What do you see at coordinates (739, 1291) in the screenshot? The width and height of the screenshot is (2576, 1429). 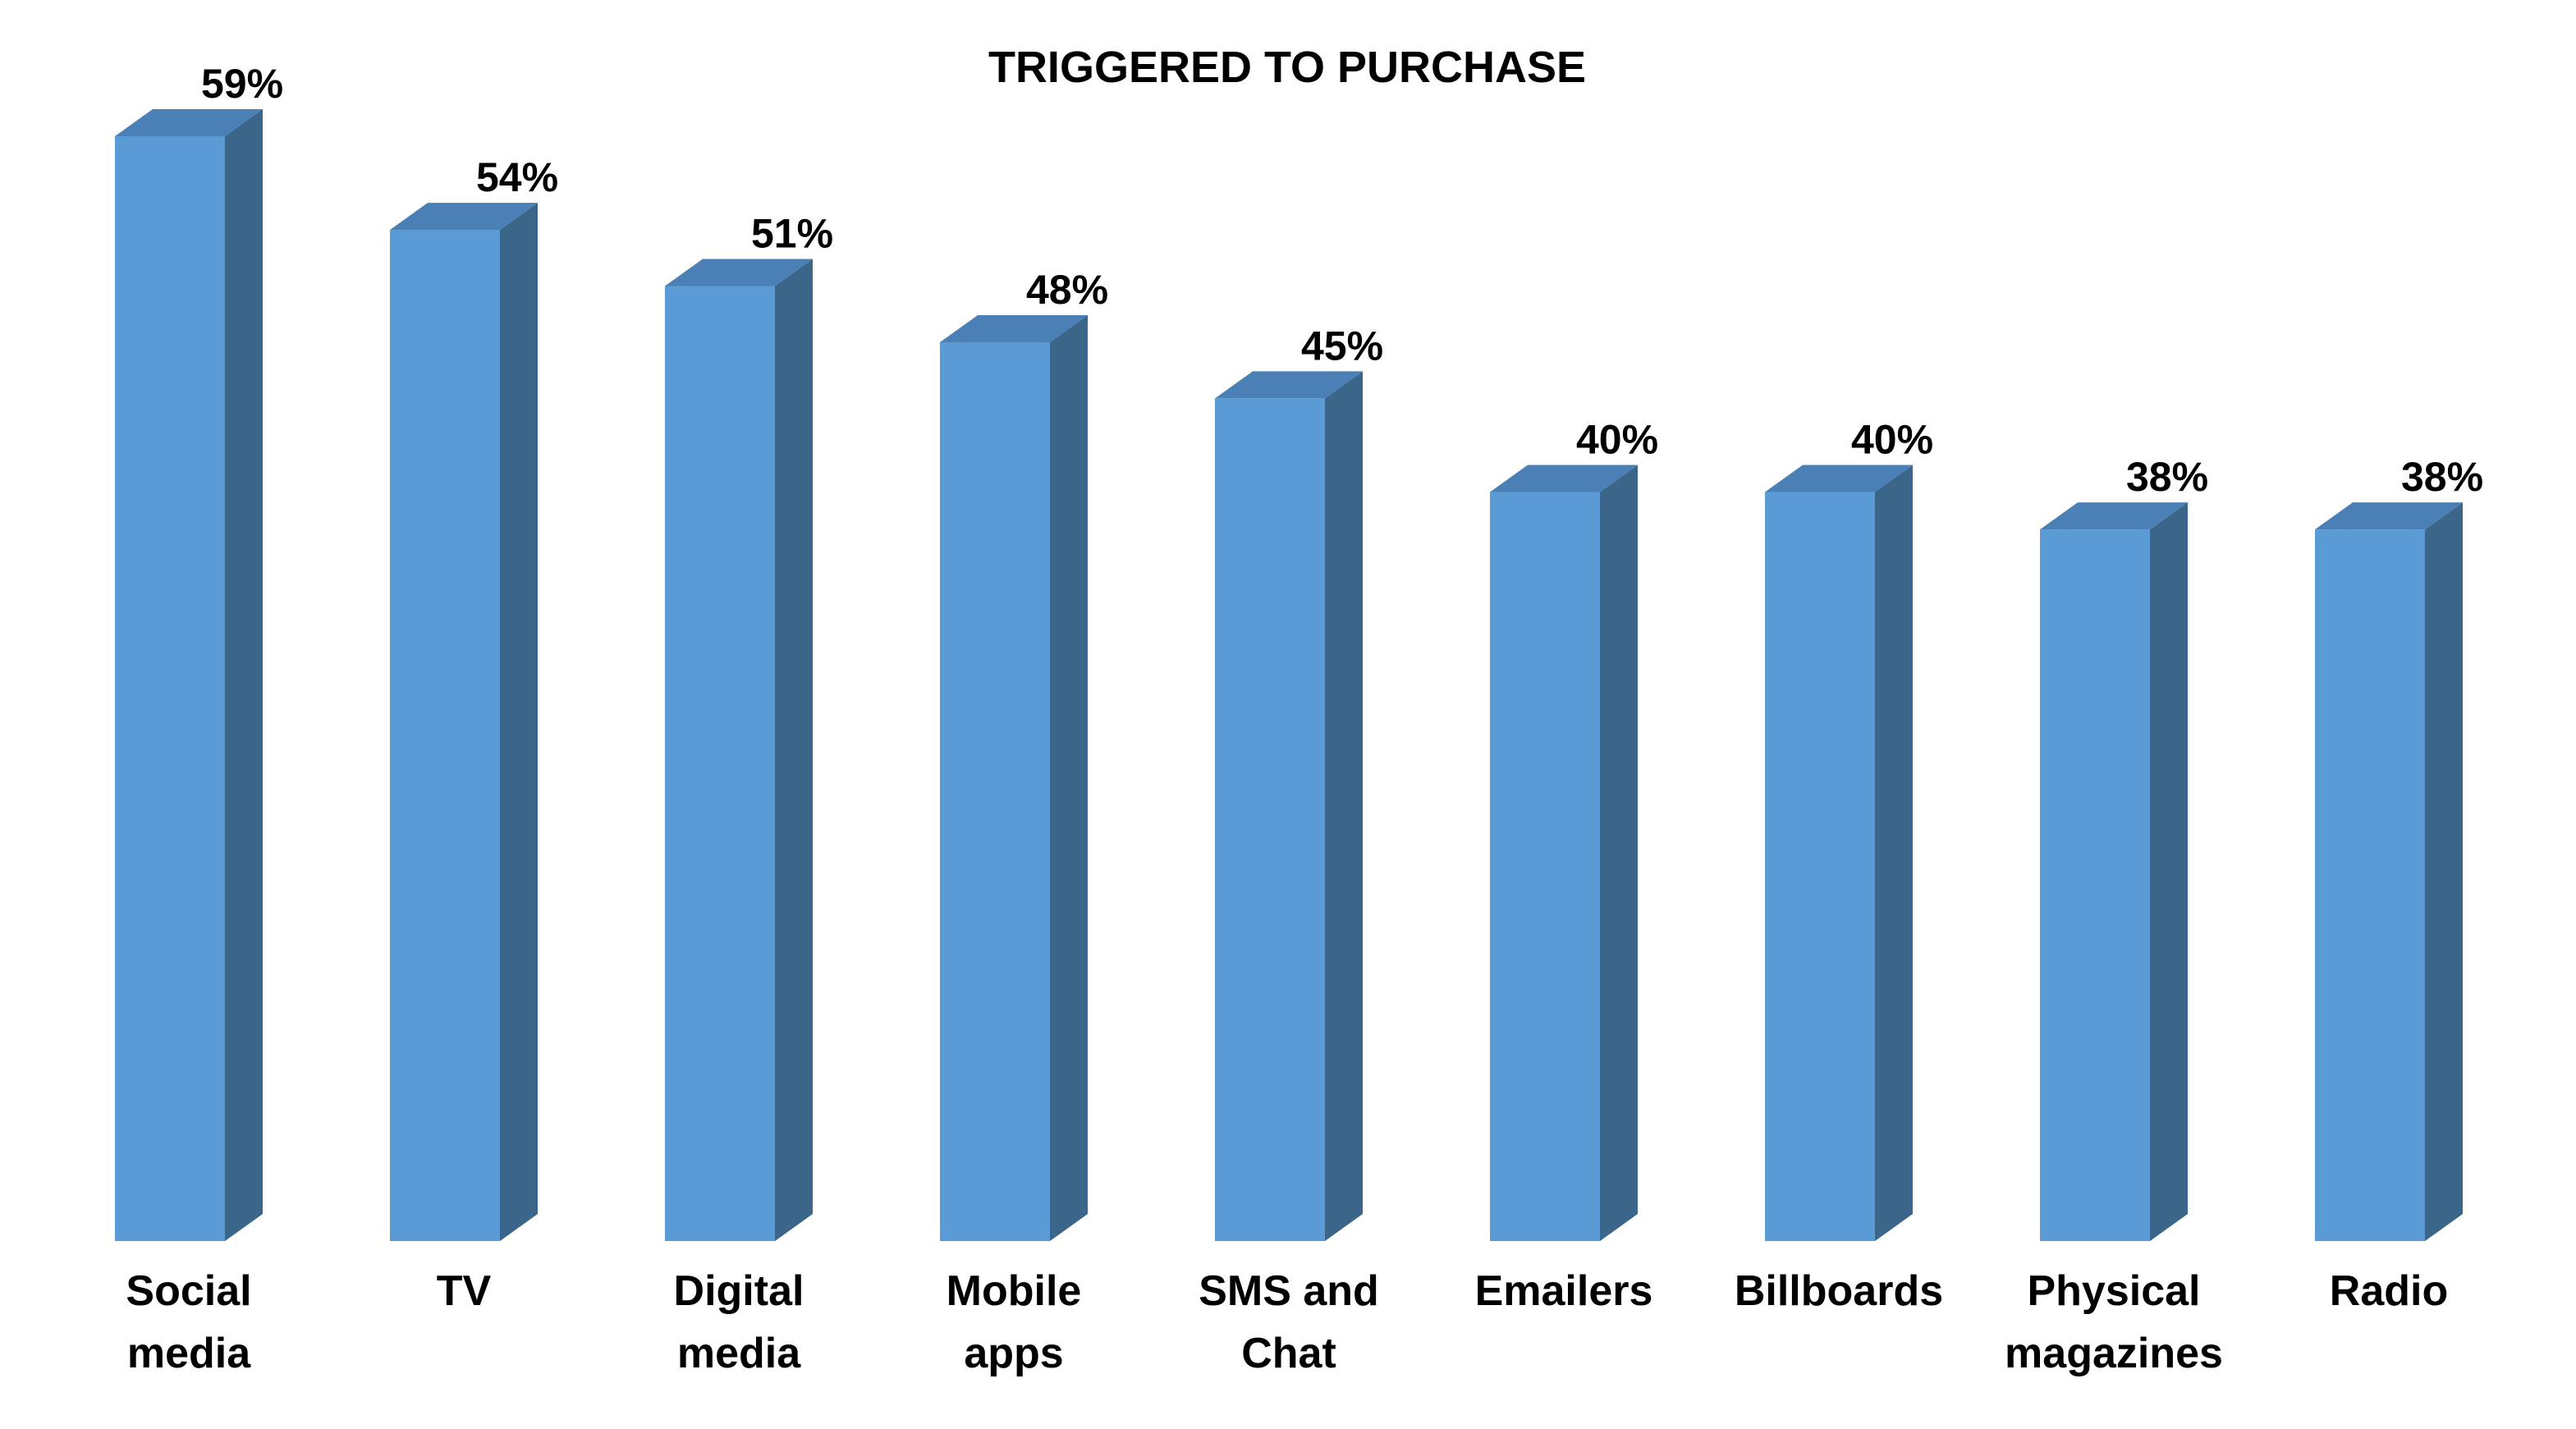 I see `tick-label-line: Digital` at bounding box center [739, 1291].